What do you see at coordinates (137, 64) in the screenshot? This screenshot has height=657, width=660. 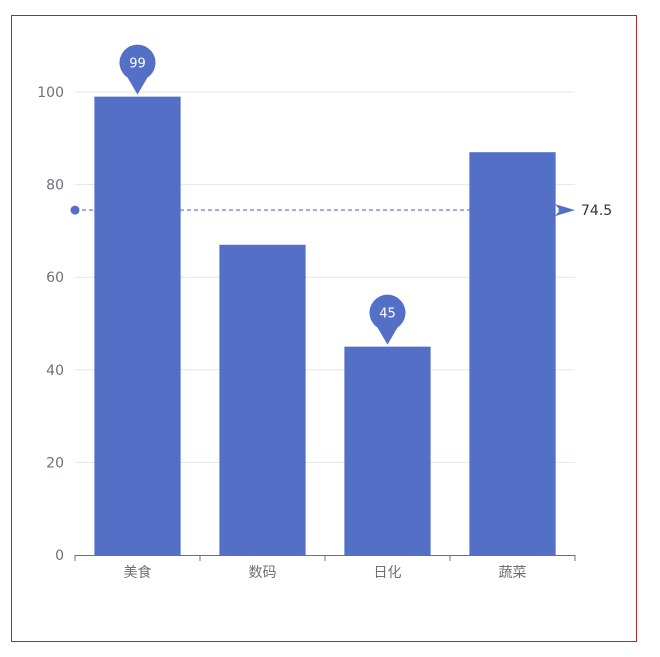 I see `mark-point-label: 99` at bounding box center [137, 64].